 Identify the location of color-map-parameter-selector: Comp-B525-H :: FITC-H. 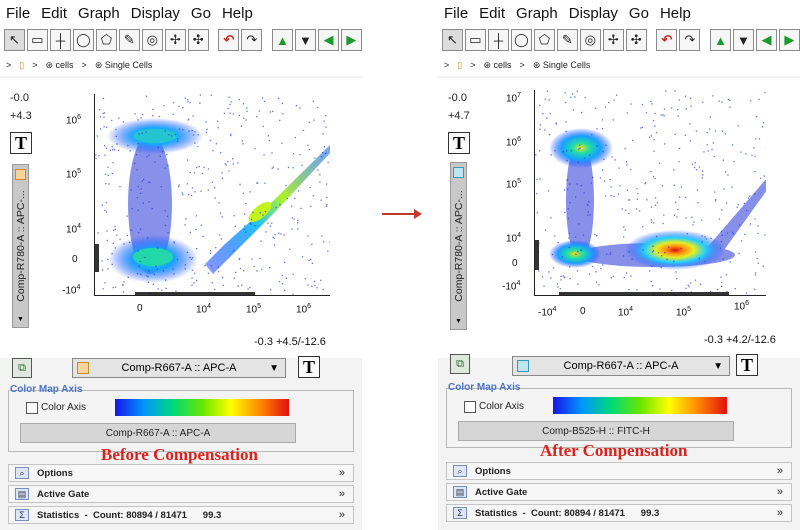
(596, 431).